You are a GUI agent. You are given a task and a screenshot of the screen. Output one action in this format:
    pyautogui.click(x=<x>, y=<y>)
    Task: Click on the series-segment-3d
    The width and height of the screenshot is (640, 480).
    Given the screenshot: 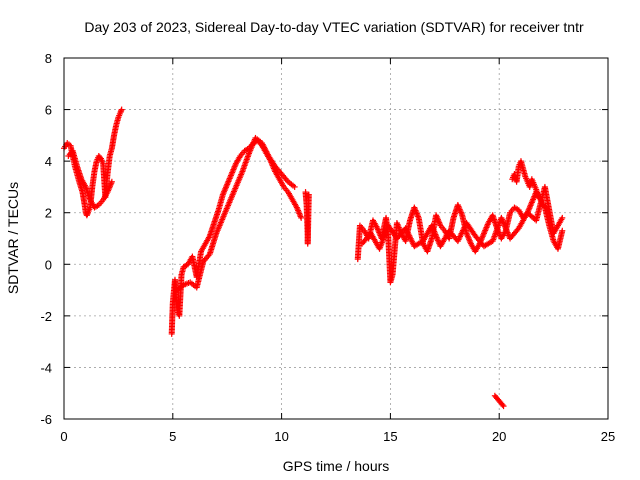 What is the action you would take?
    pyautogui.click(x=499, y=401)
    